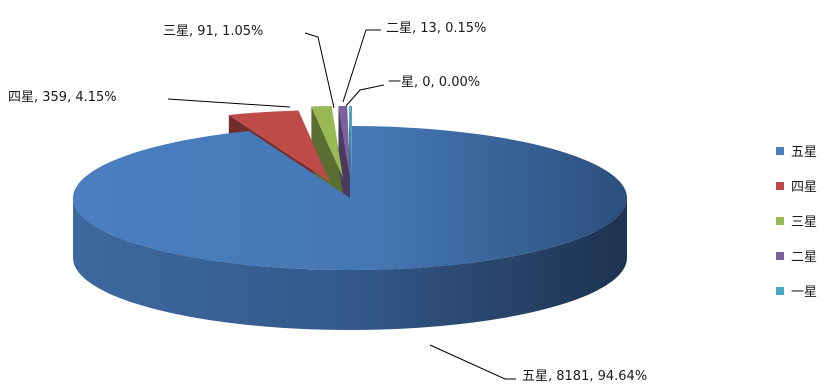 The image size is (834, 385). I want to click on data-label-one-star: 一星, 0, 0.00%, so click(434, 82).